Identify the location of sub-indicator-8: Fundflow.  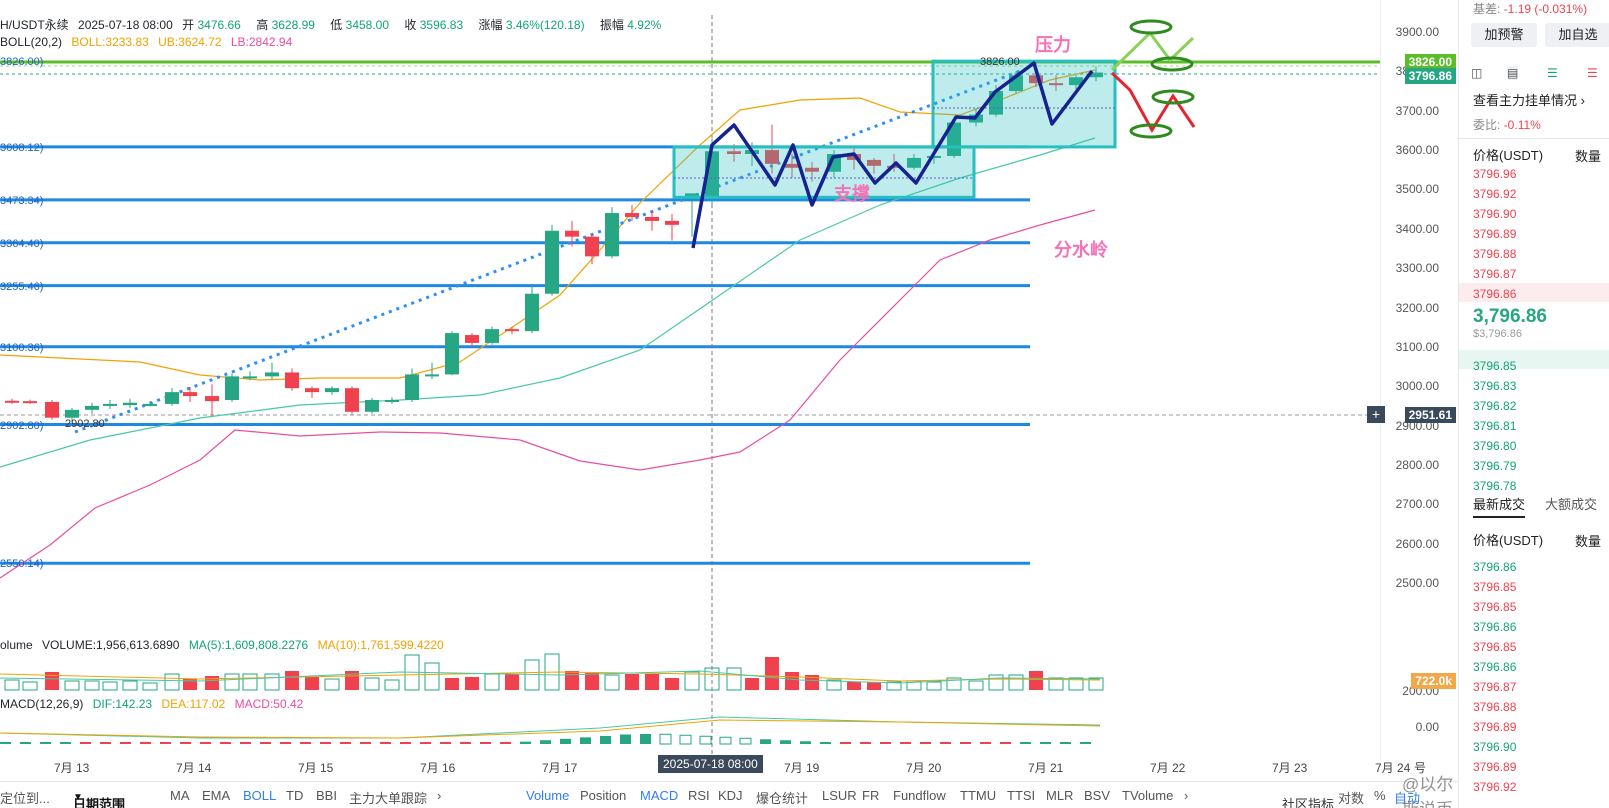
(919, 795).